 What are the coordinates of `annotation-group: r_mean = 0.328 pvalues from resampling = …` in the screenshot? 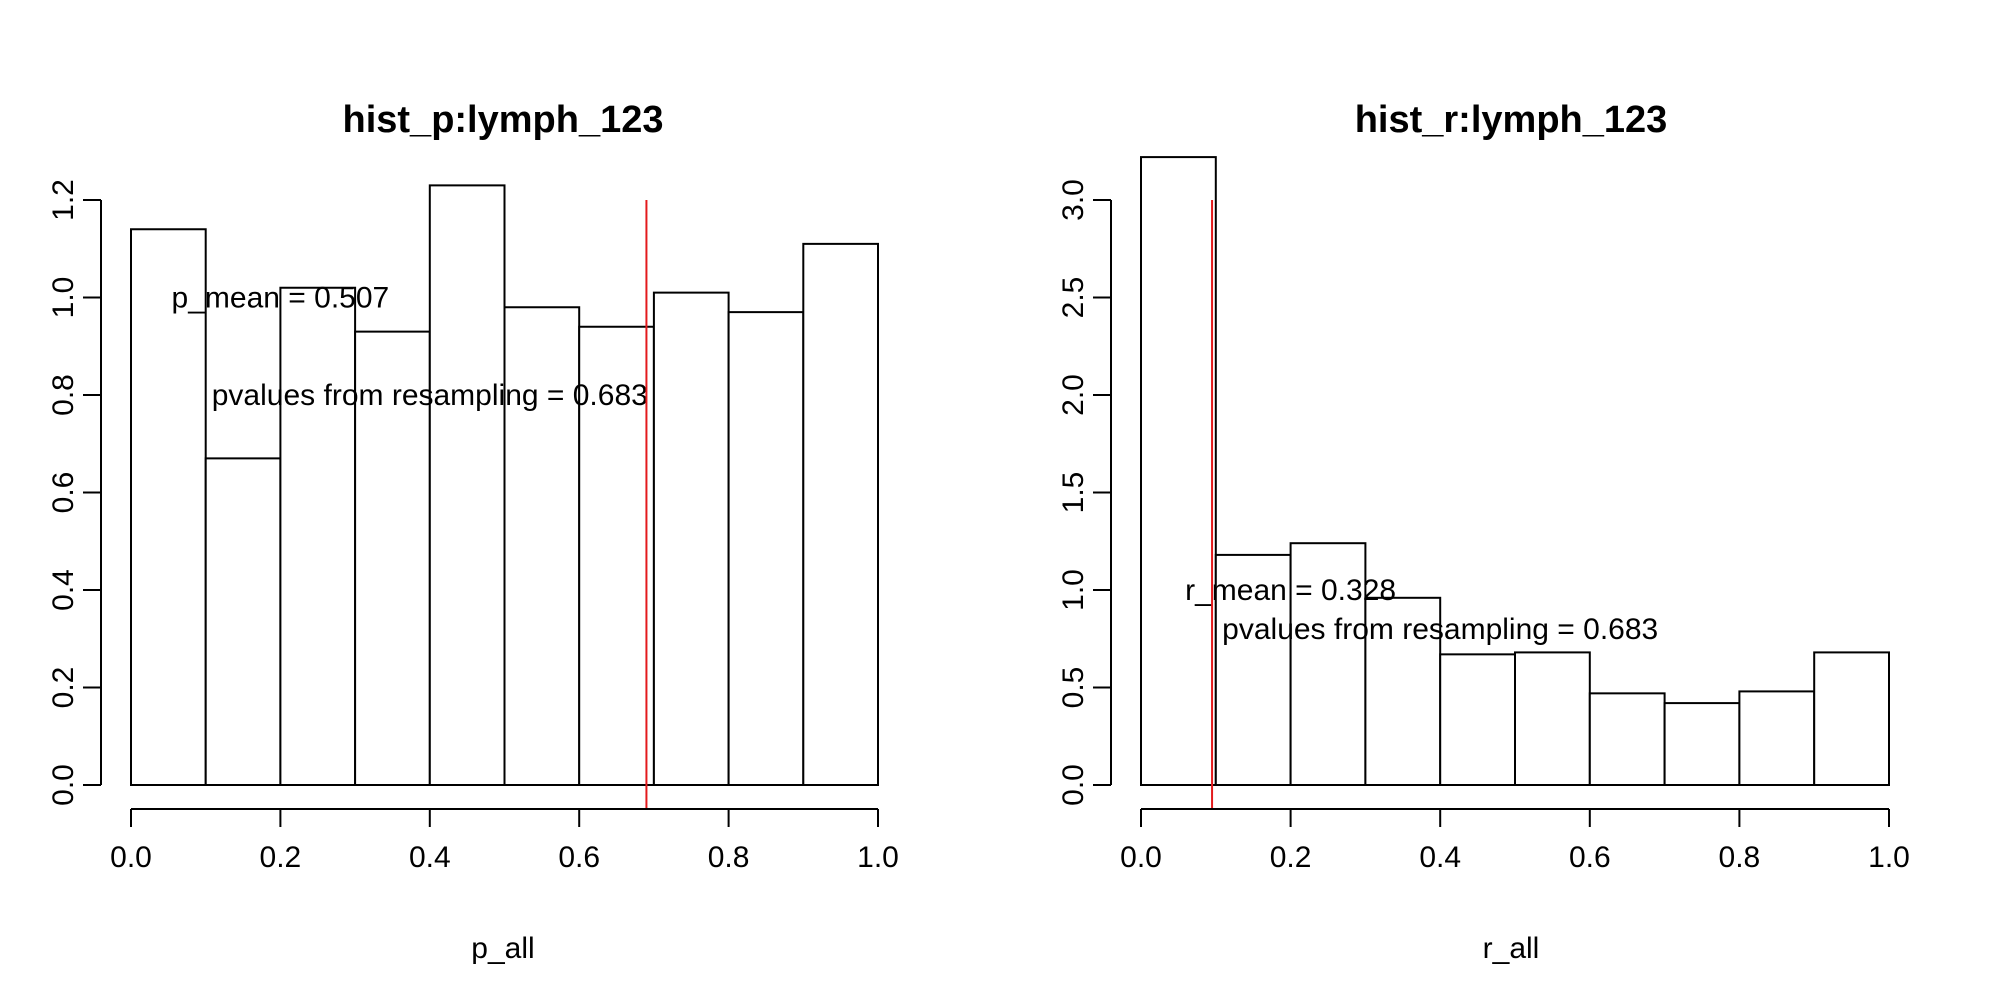 It's located at (1421, 610).